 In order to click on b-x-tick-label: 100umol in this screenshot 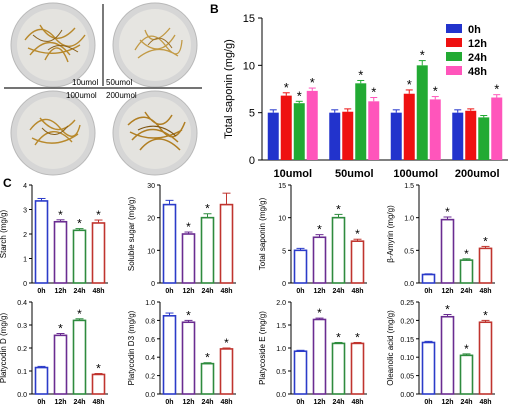, I will do `click(415, 174)`.